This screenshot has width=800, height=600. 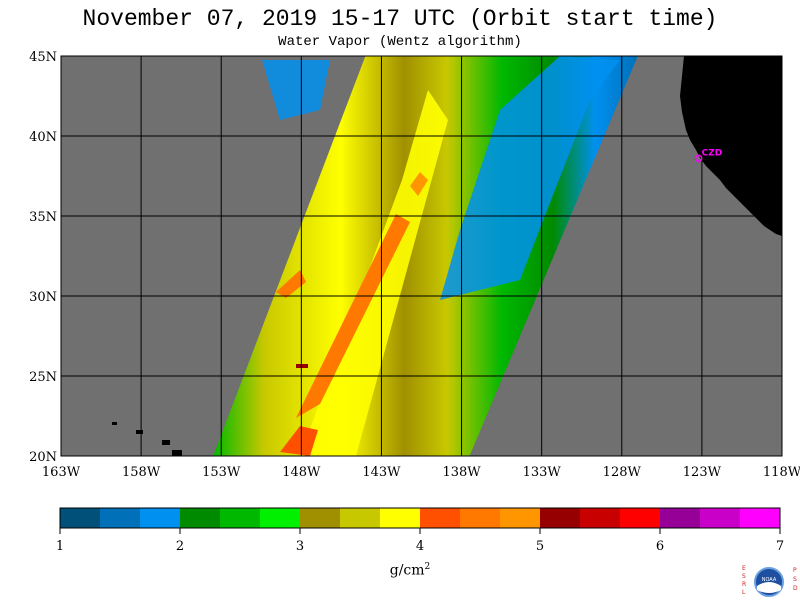 I want to click on x-tick-label: 118W, so click(x=781, y=472).